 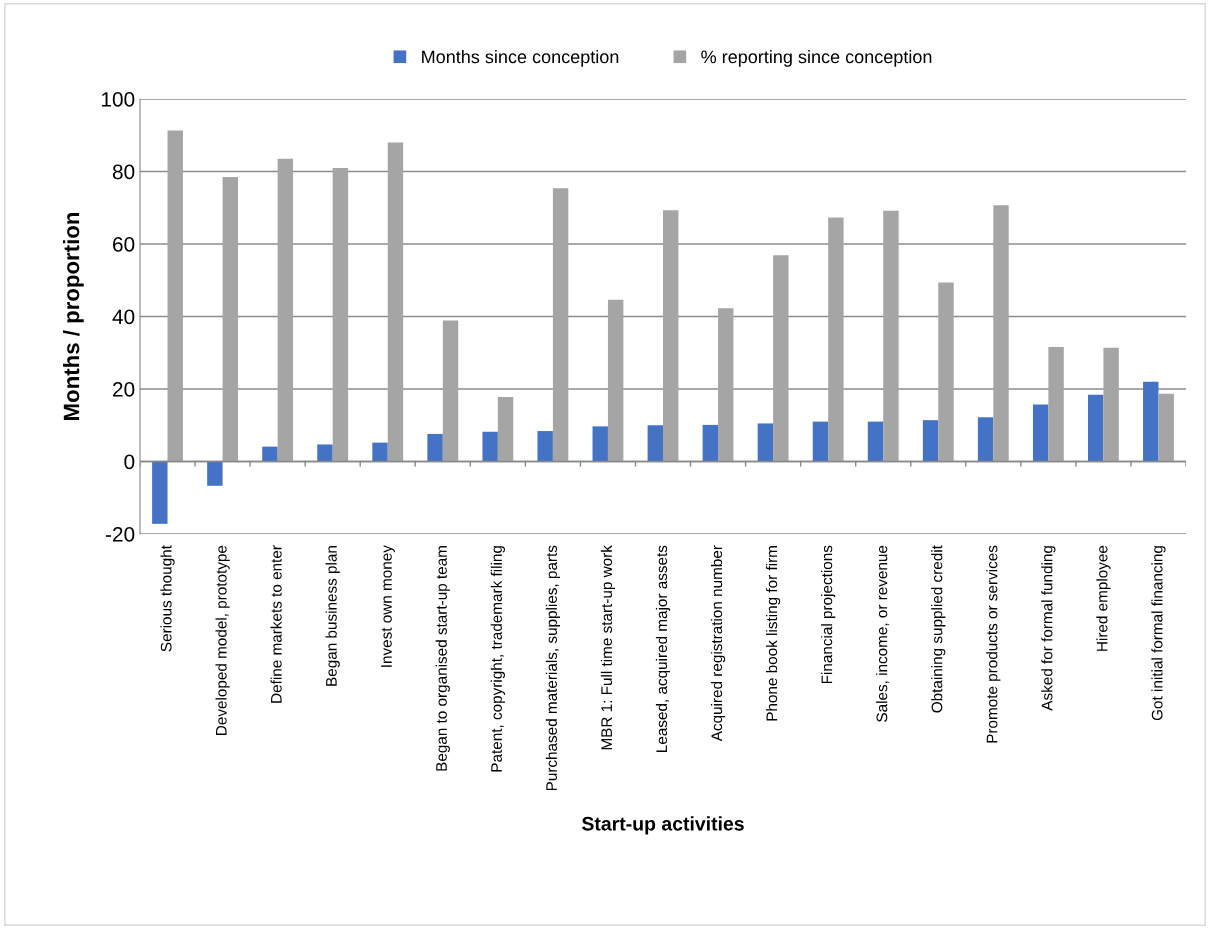 I want to click on y-tick-label: -20, so click(x=120, y=534).